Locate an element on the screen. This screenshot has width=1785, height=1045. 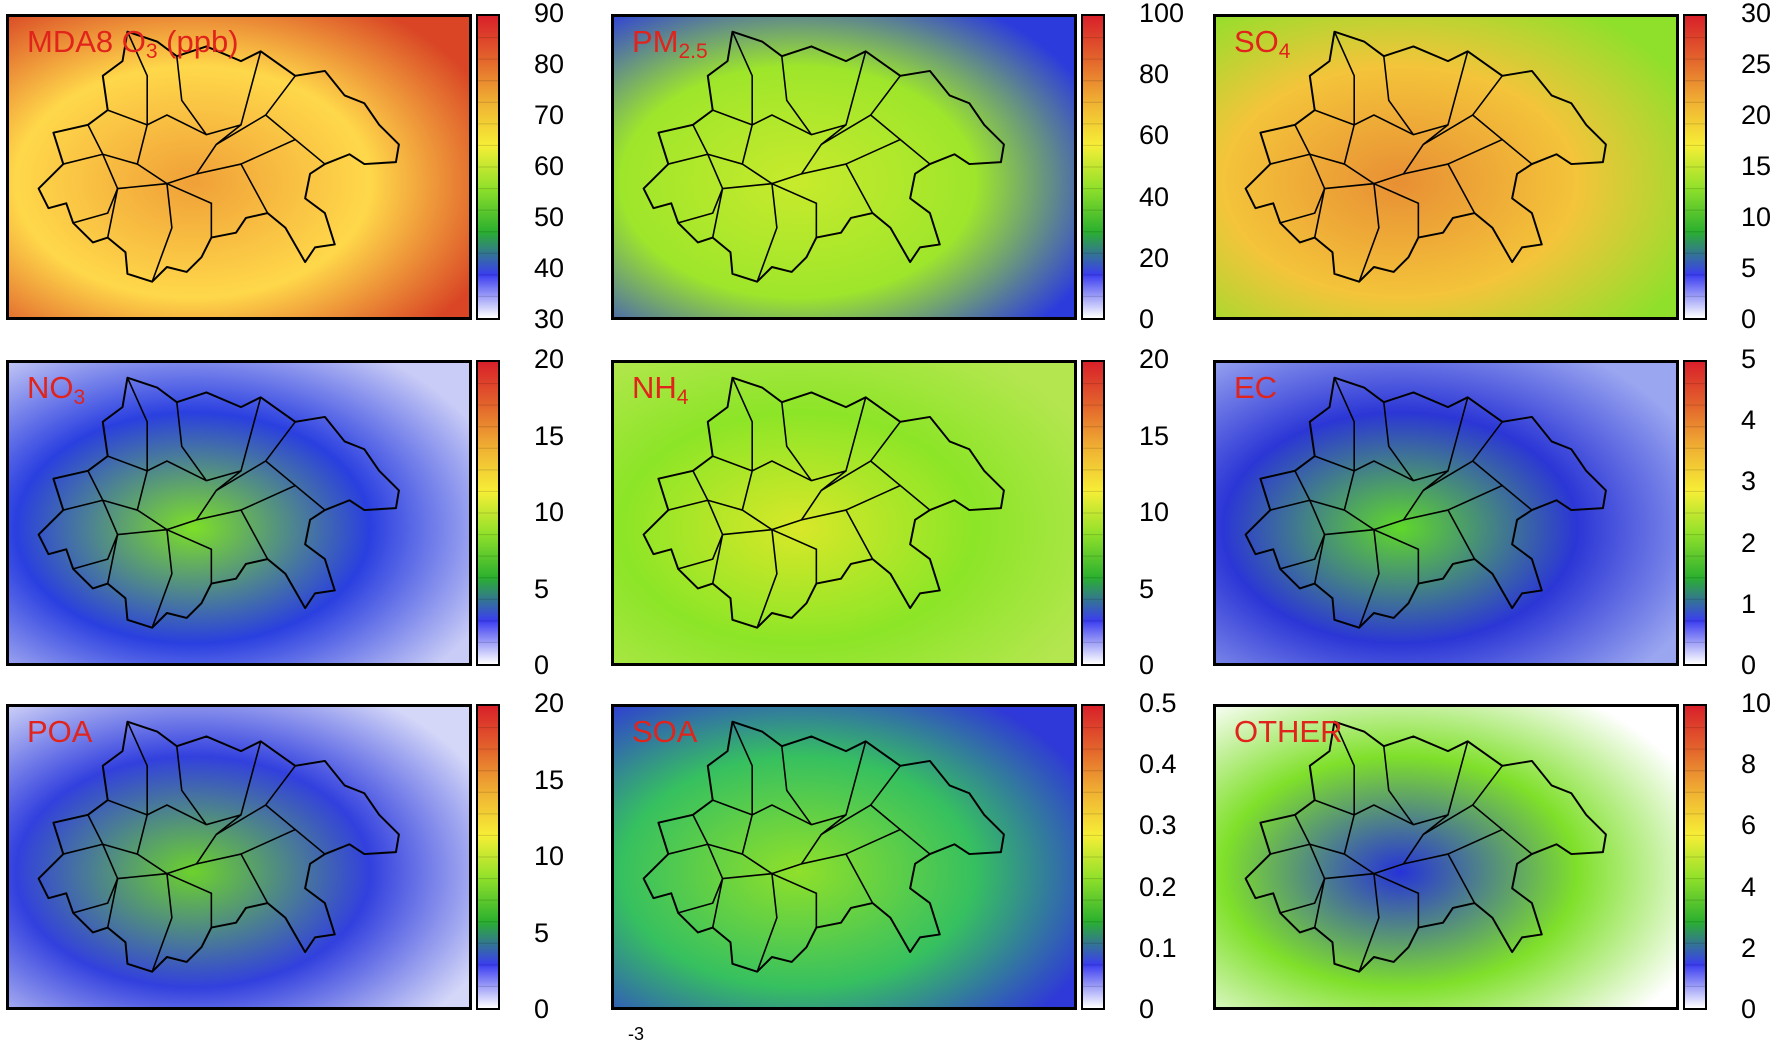
colorbar-tick-label: 0.2 is located at coordinates (1158, 886).